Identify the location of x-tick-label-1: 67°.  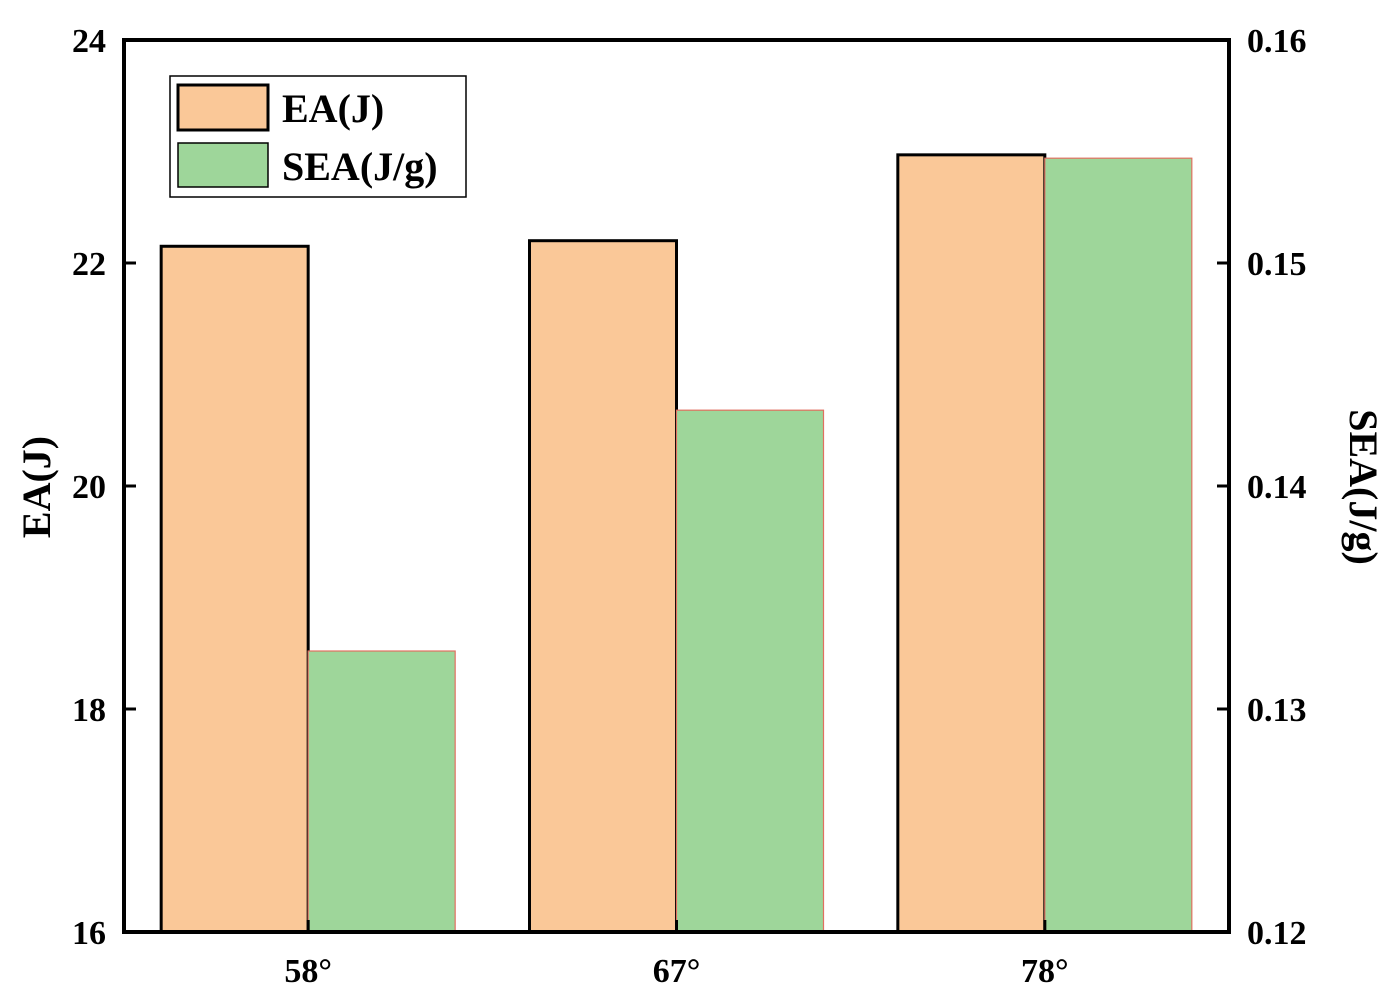
(677, 971).